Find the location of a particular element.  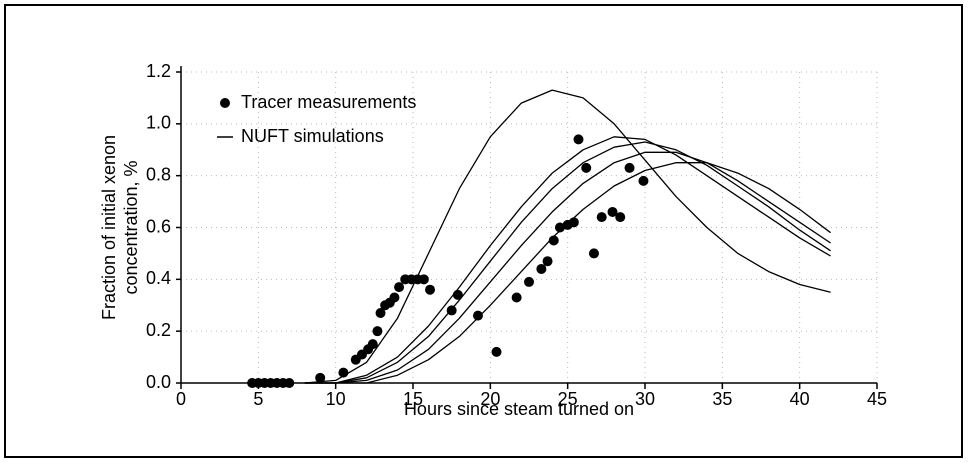

legend-label: NUFT simulations is located at coordinates (312, 136).